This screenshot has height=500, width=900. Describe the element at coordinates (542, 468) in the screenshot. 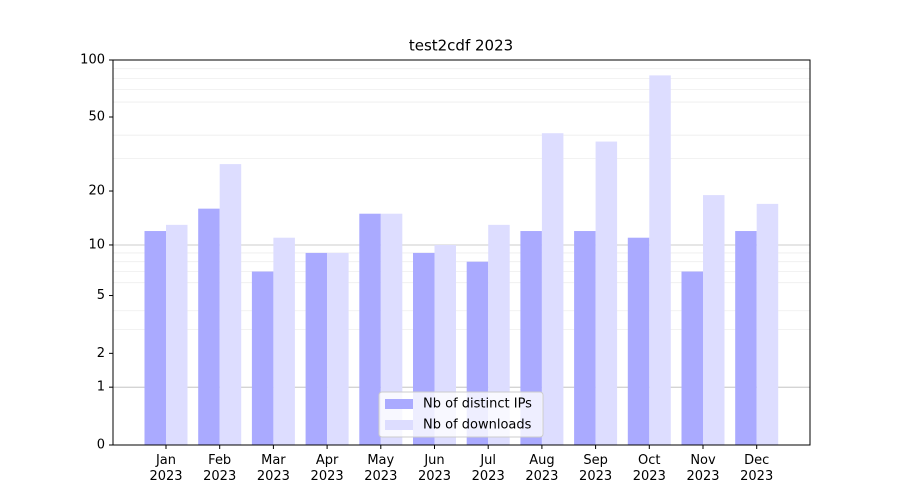

I see `x-tick-label: Aug 2023` at that location.